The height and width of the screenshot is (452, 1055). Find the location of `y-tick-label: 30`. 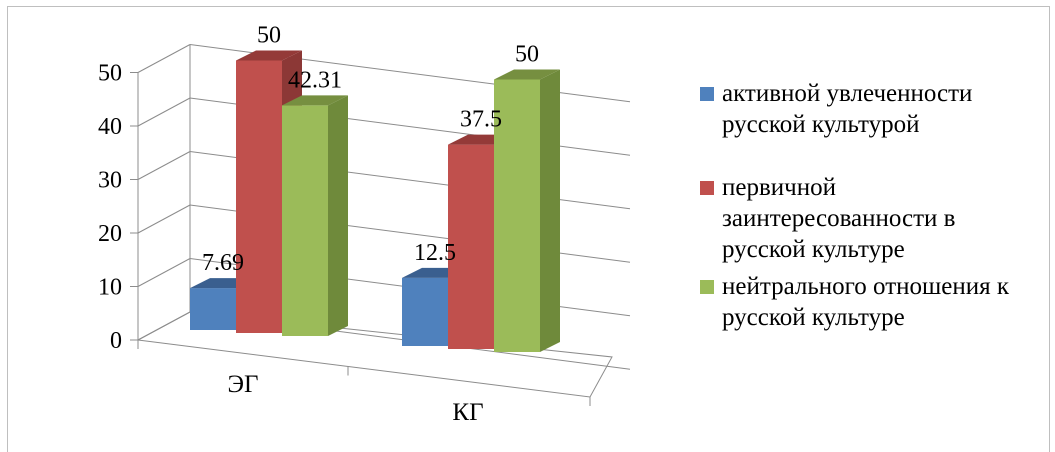

y-tick-label: 30 is located at coordinates (110, 181).